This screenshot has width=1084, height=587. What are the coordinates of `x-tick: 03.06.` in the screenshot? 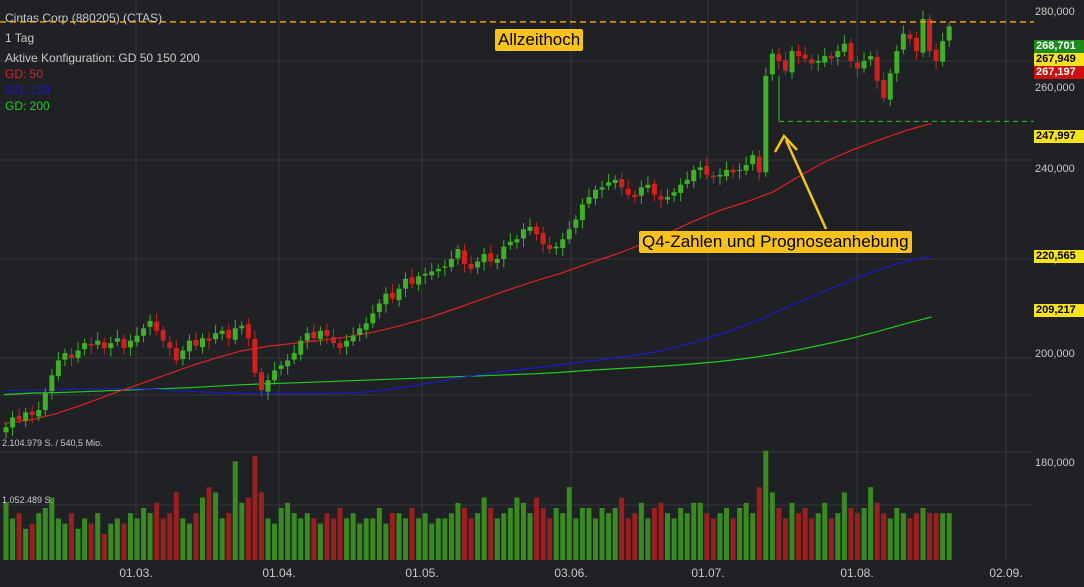 It's located at (571, 573).